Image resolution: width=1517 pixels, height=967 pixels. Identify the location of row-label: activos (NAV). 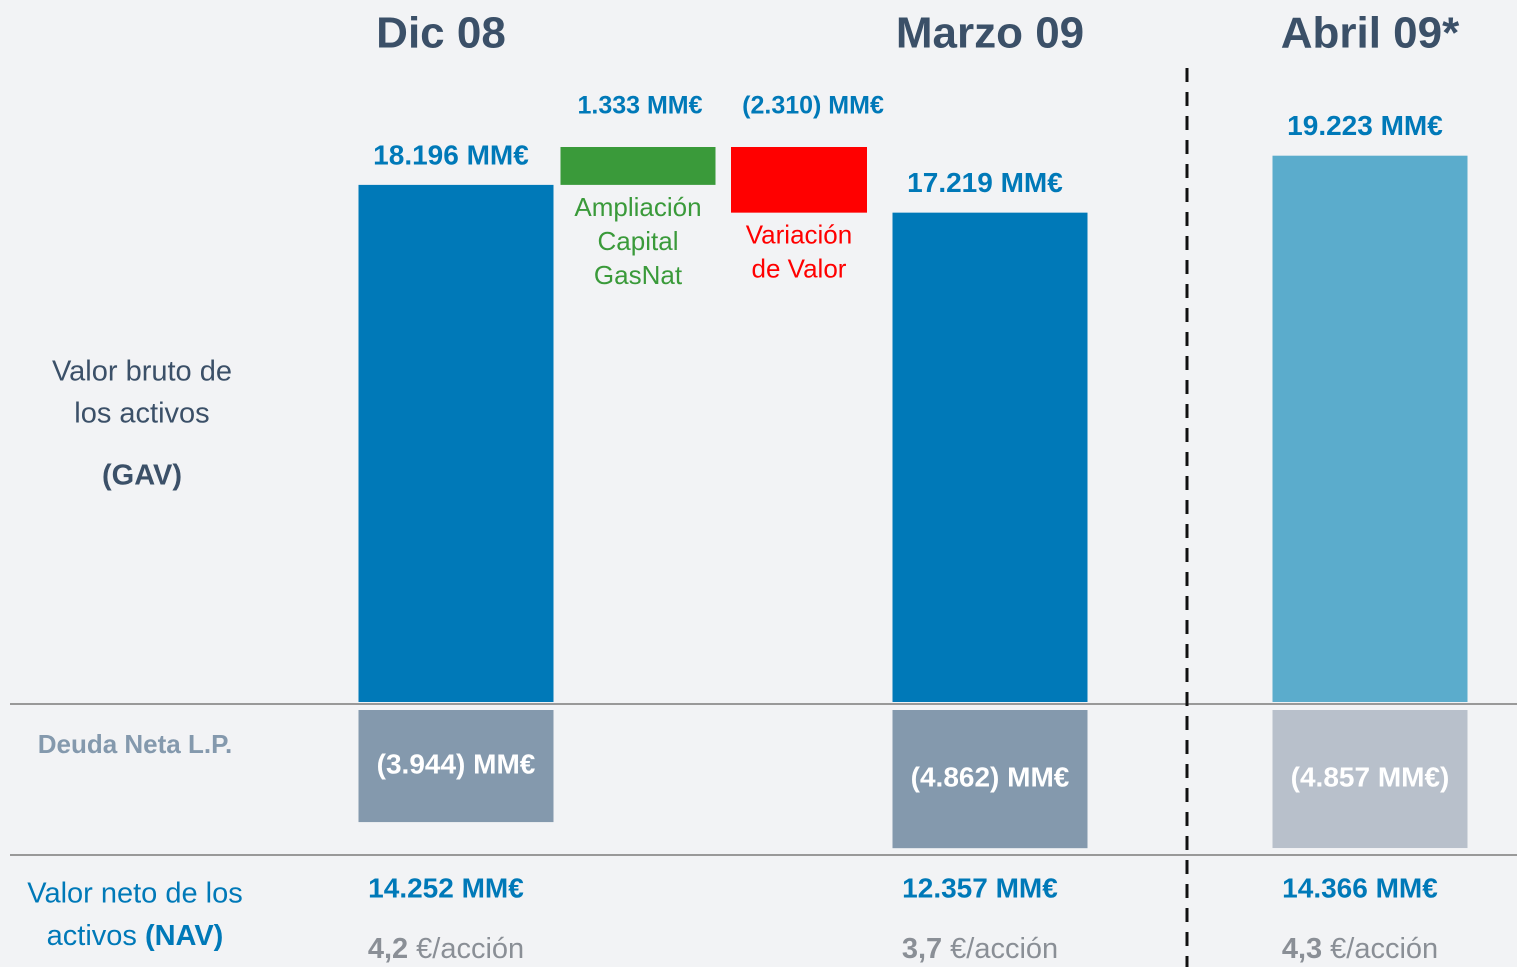
(135, 936).